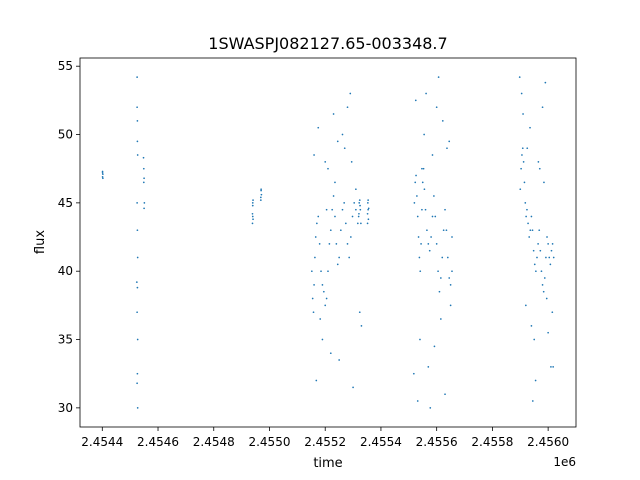 The width and height of the screenshot is (640, 480). Describe the element at coordinates (564, 462) in the screenshot. I see `x-axis-offset-label: 1e6` at that location.